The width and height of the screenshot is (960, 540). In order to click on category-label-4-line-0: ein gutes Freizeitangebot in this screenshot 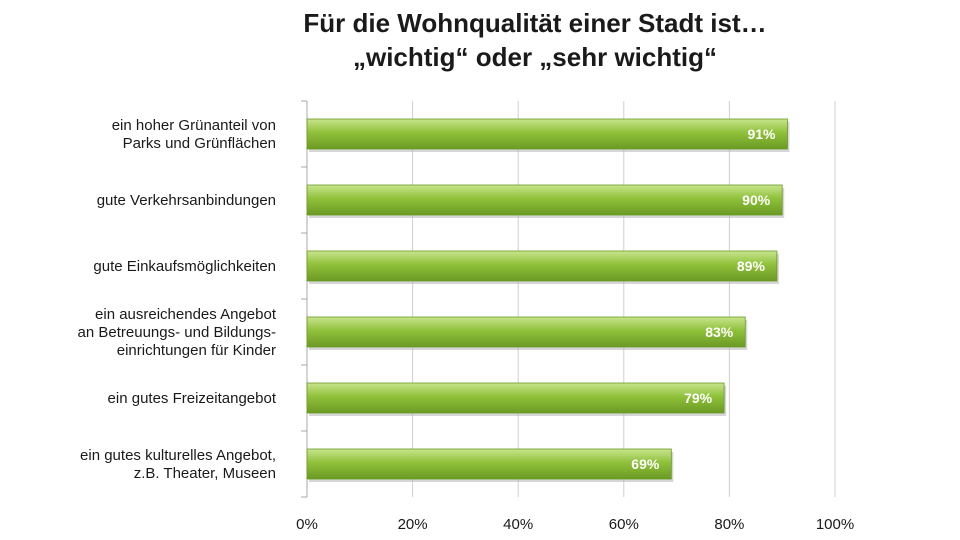, I will do `click(192, 398)`.